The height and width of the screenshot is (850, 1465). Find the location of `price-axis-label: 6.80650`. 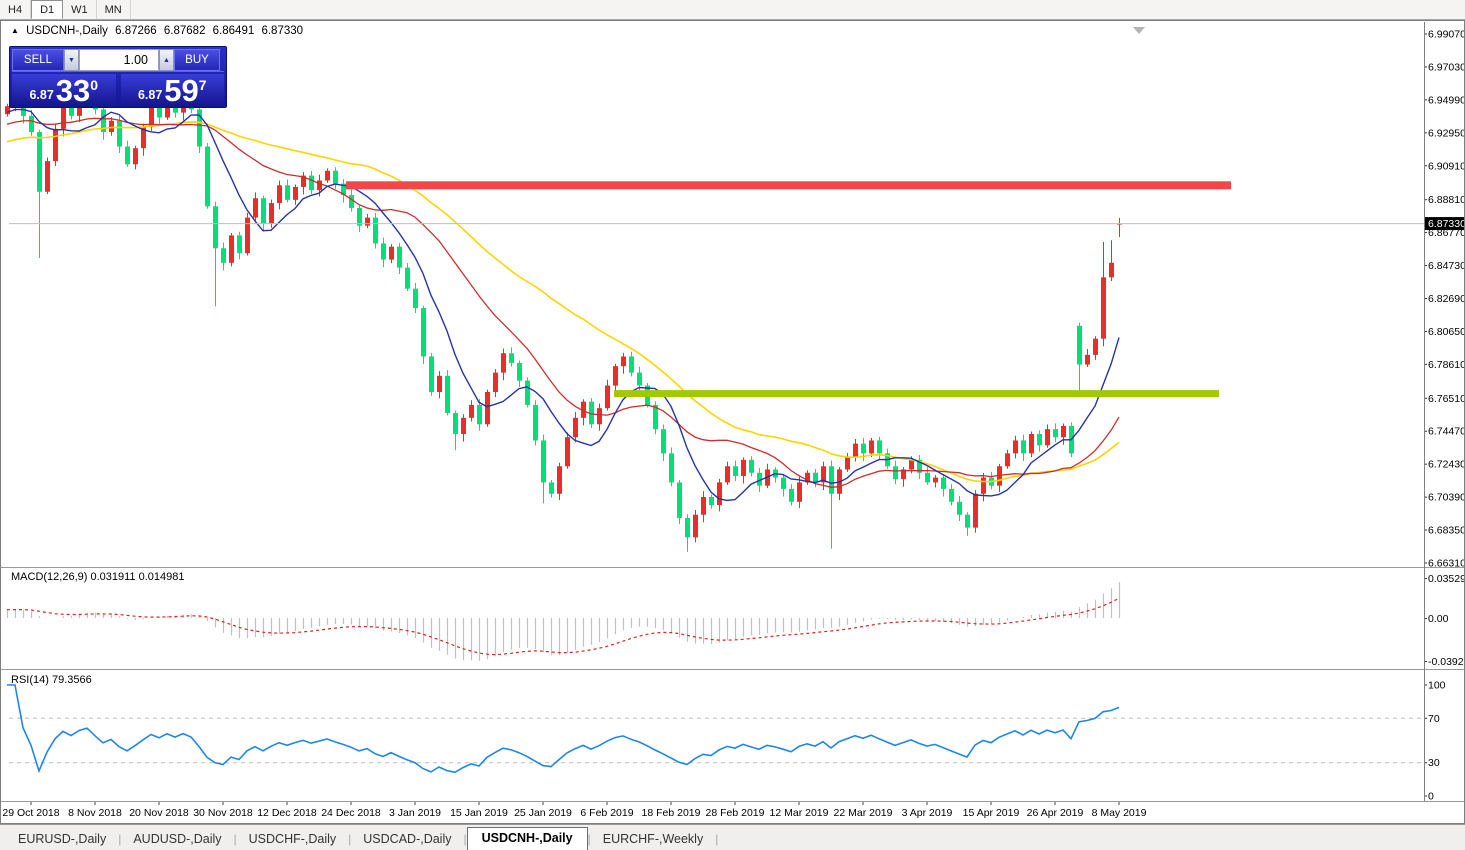

price-axis-label: 6.80650 is located at coordinates (1446, 332).